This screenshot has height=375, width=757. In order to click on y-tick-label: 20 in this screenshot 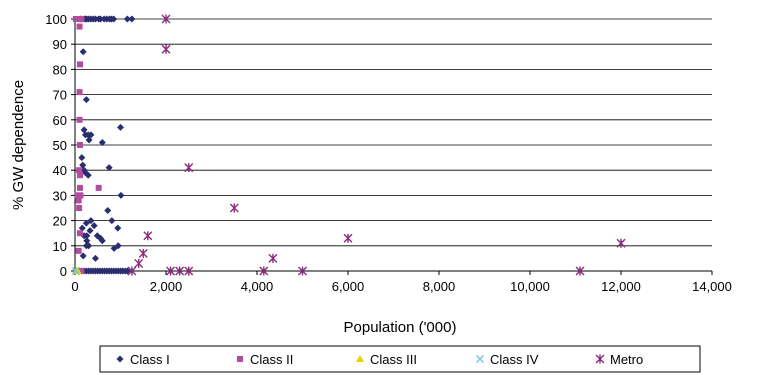, I will do `click(60, 221)`.